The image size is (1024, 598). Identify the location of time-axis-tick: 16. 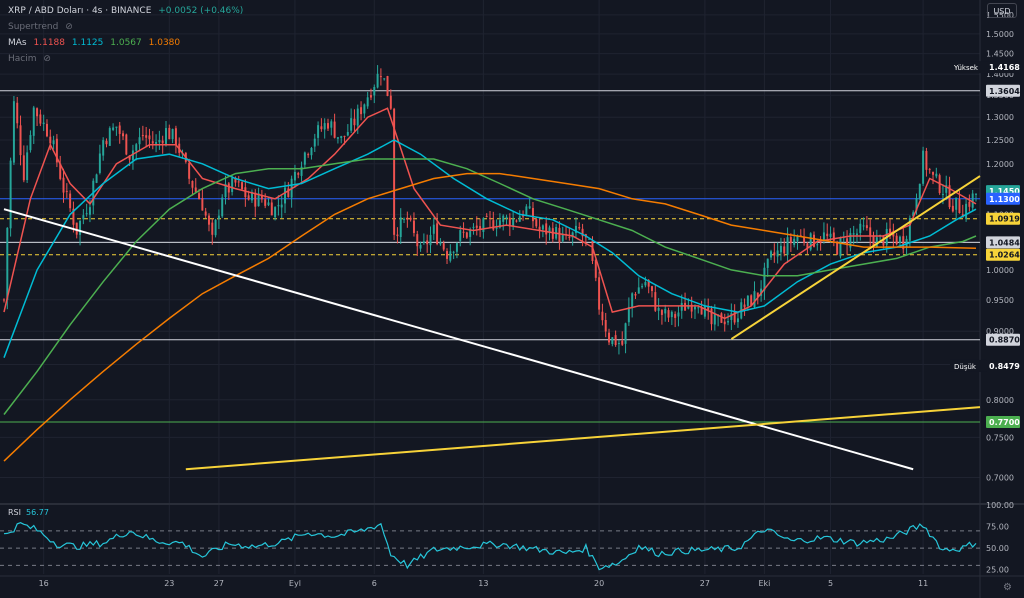
(44, 583).